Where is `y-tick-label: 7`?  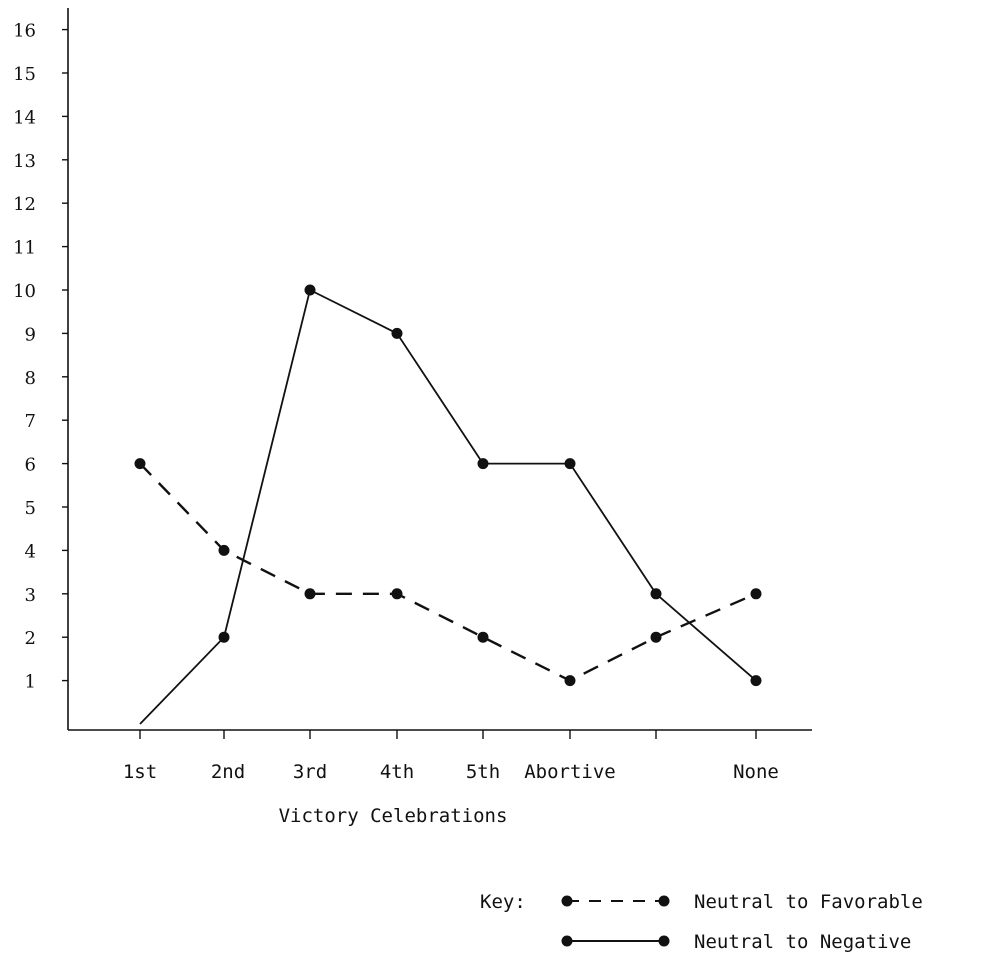 y-tick-label: 7 is located at coordinates (30, 421).